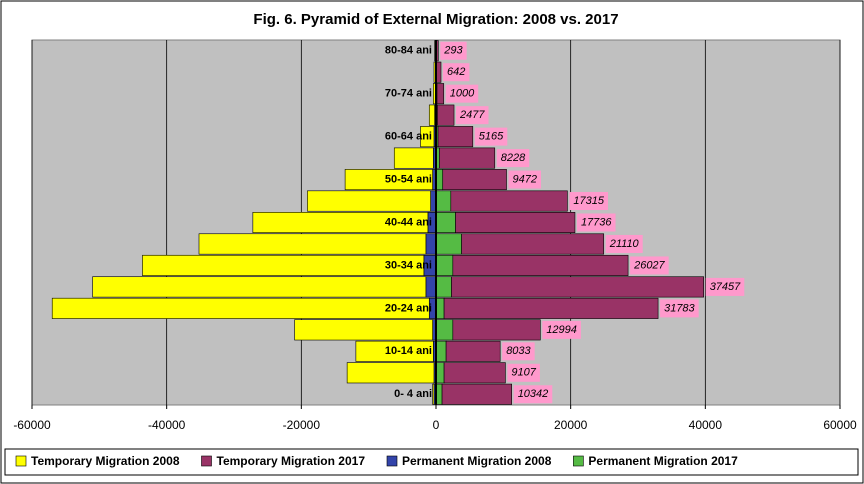 The height and width of the screenshot is (484, 864). I want to click on data-label: 10342, so click(533, 394).